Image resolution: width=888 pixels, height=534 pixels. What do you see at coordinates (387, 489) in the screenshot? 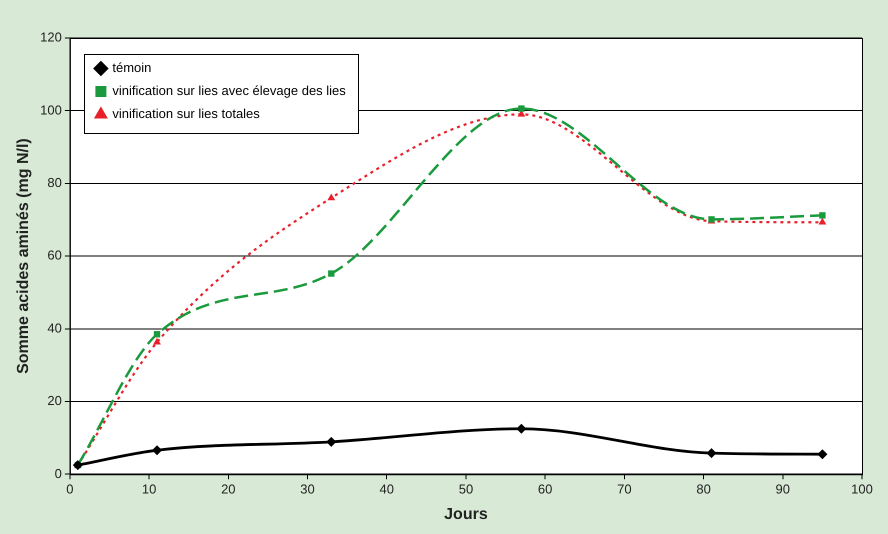
I see `x-tick-label: 40` at bounding box center [387, 489].